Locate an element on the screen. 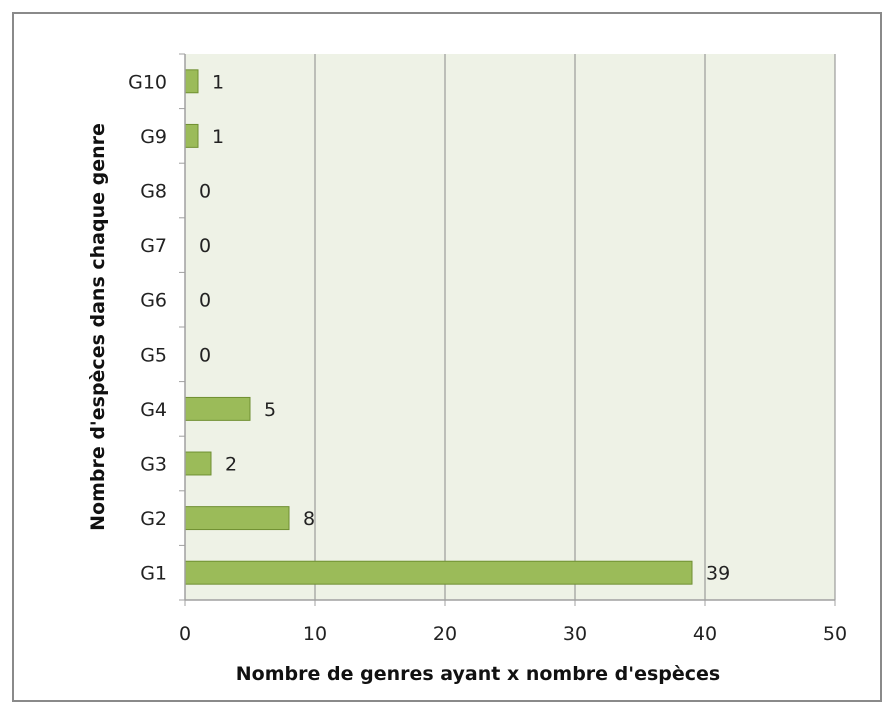 Image resolution: width=896 pixels, height=702 pixels. data-label: 2 is located at coordinates (231, 465).